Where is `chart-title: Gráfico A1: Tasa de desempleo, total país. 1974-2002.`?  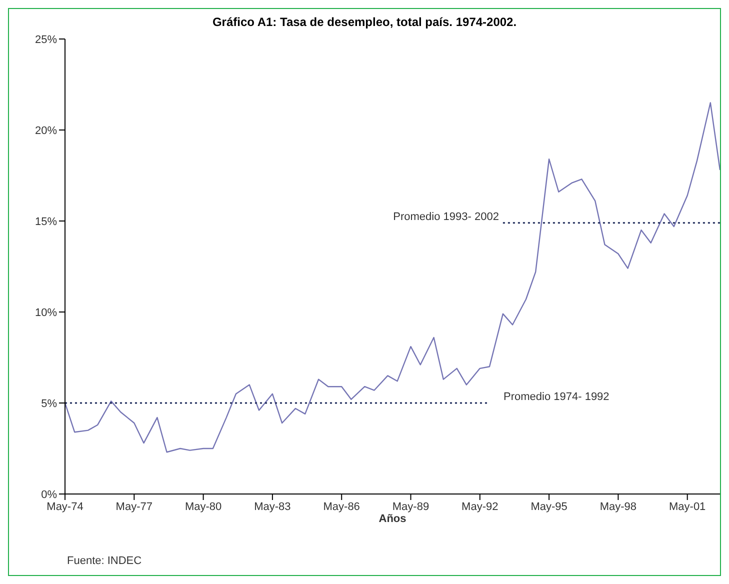 chart-title: Gráfico A1: Tasa de desempleo, total país. 1974-2002. is located at coordinates (364, 22).